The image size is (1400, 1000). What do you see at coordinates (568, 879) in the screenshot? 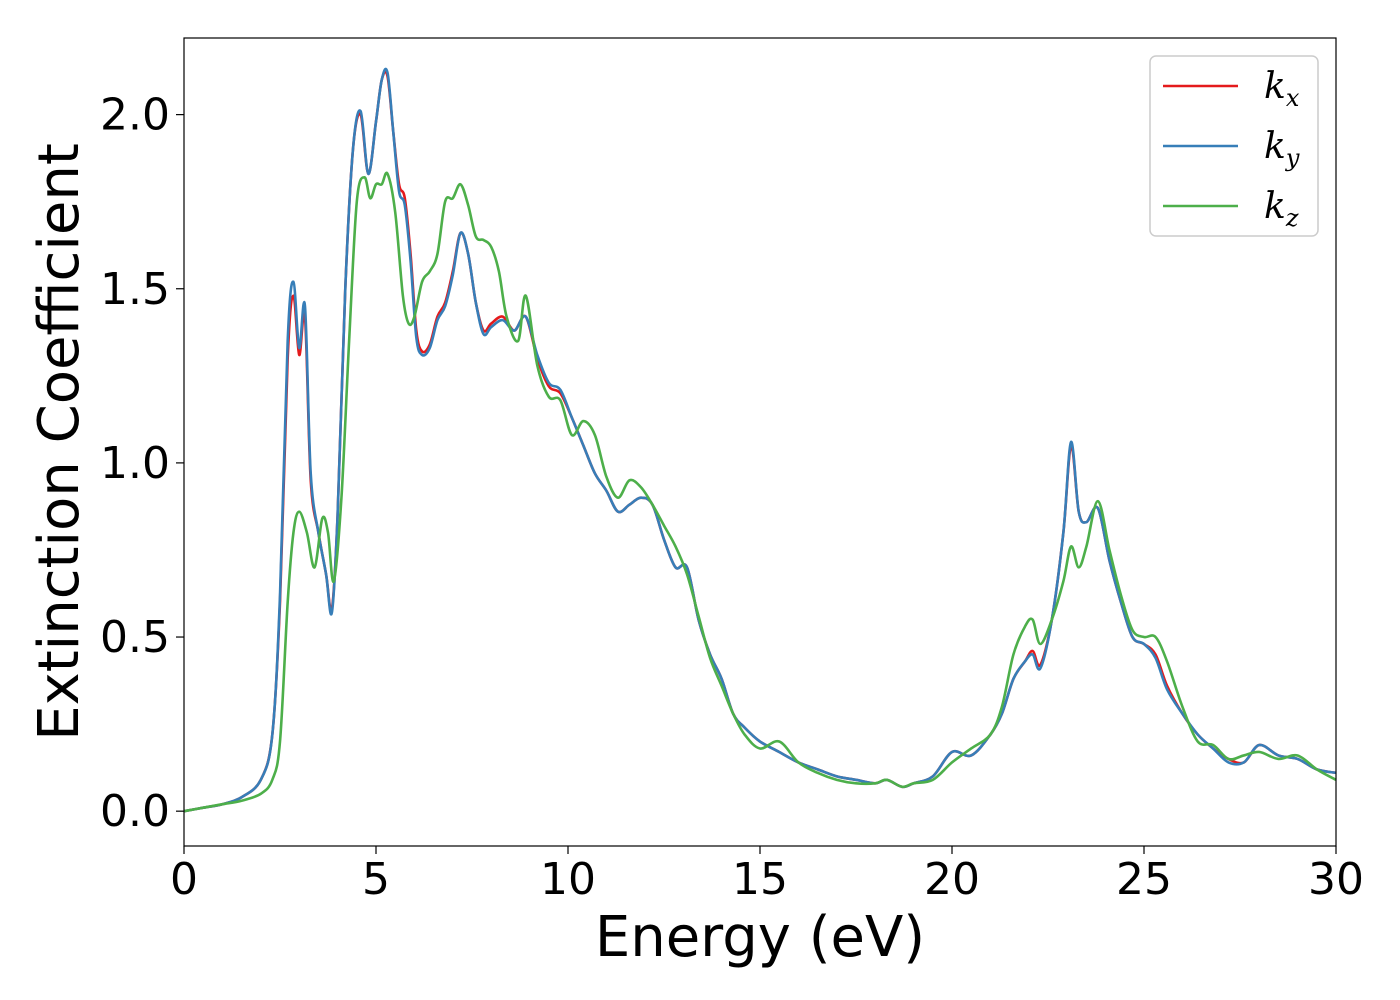
I see `x-tick-label: 10` at bounding box center [568, 879].